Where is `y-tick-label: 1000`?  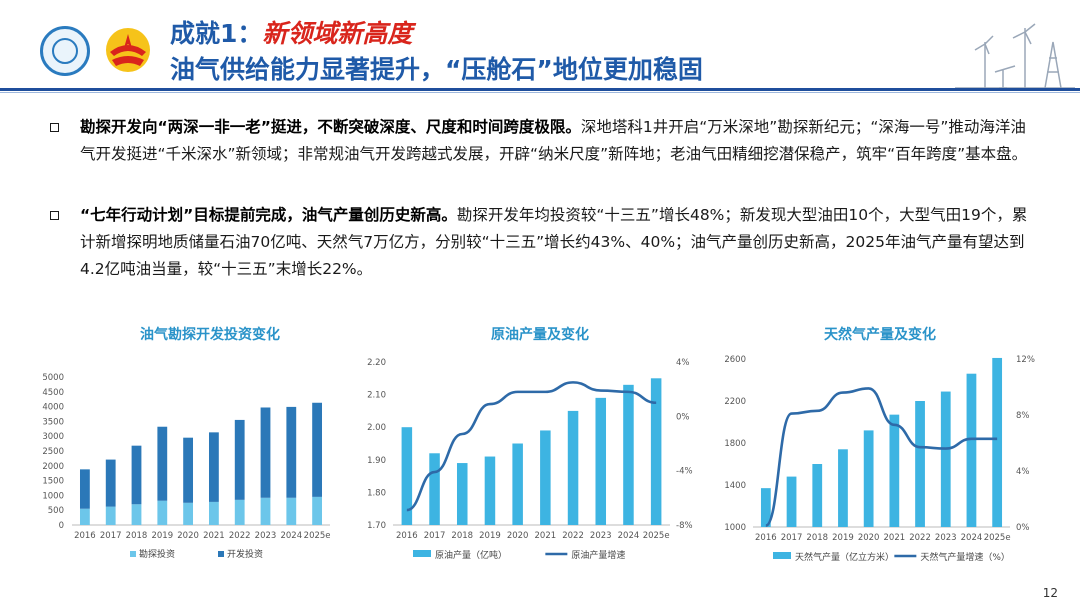
y-tick-label: 1000 is located at coordinates (53, 496).